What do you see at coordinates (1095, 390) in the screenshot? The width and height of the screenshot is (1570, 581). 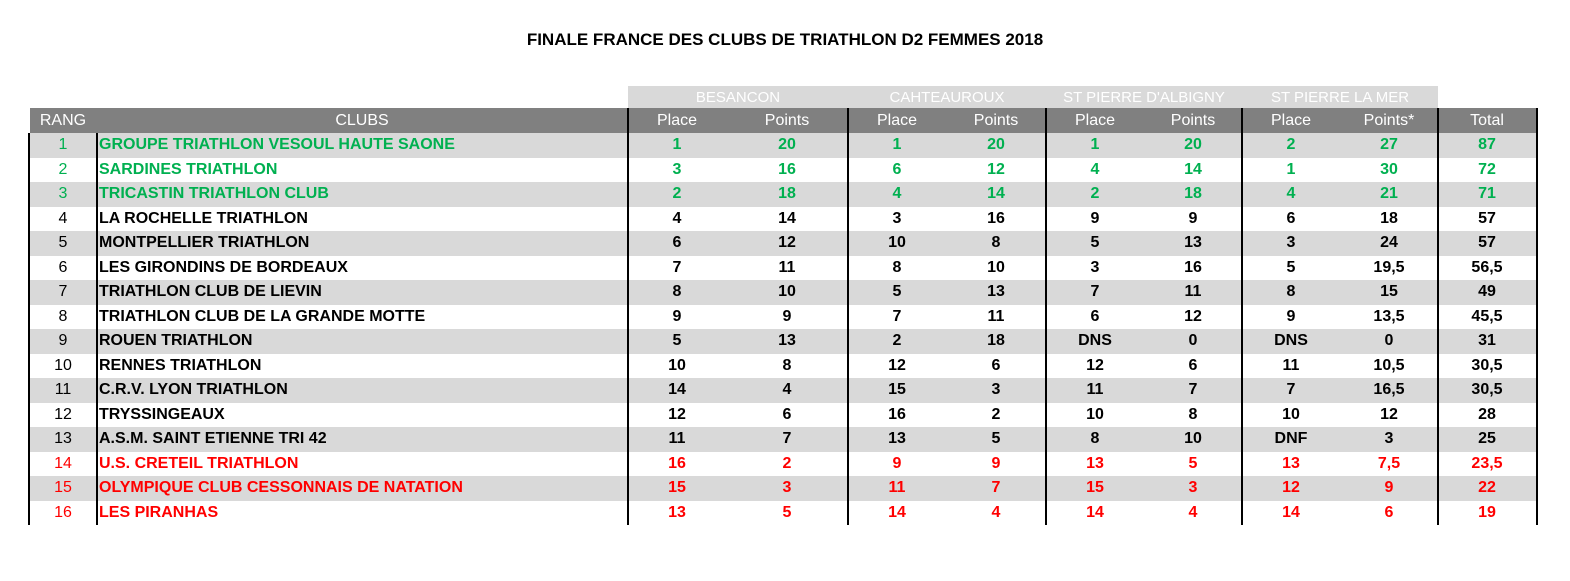 I see `place-cell: 11` at bounding box center [1095, 390].